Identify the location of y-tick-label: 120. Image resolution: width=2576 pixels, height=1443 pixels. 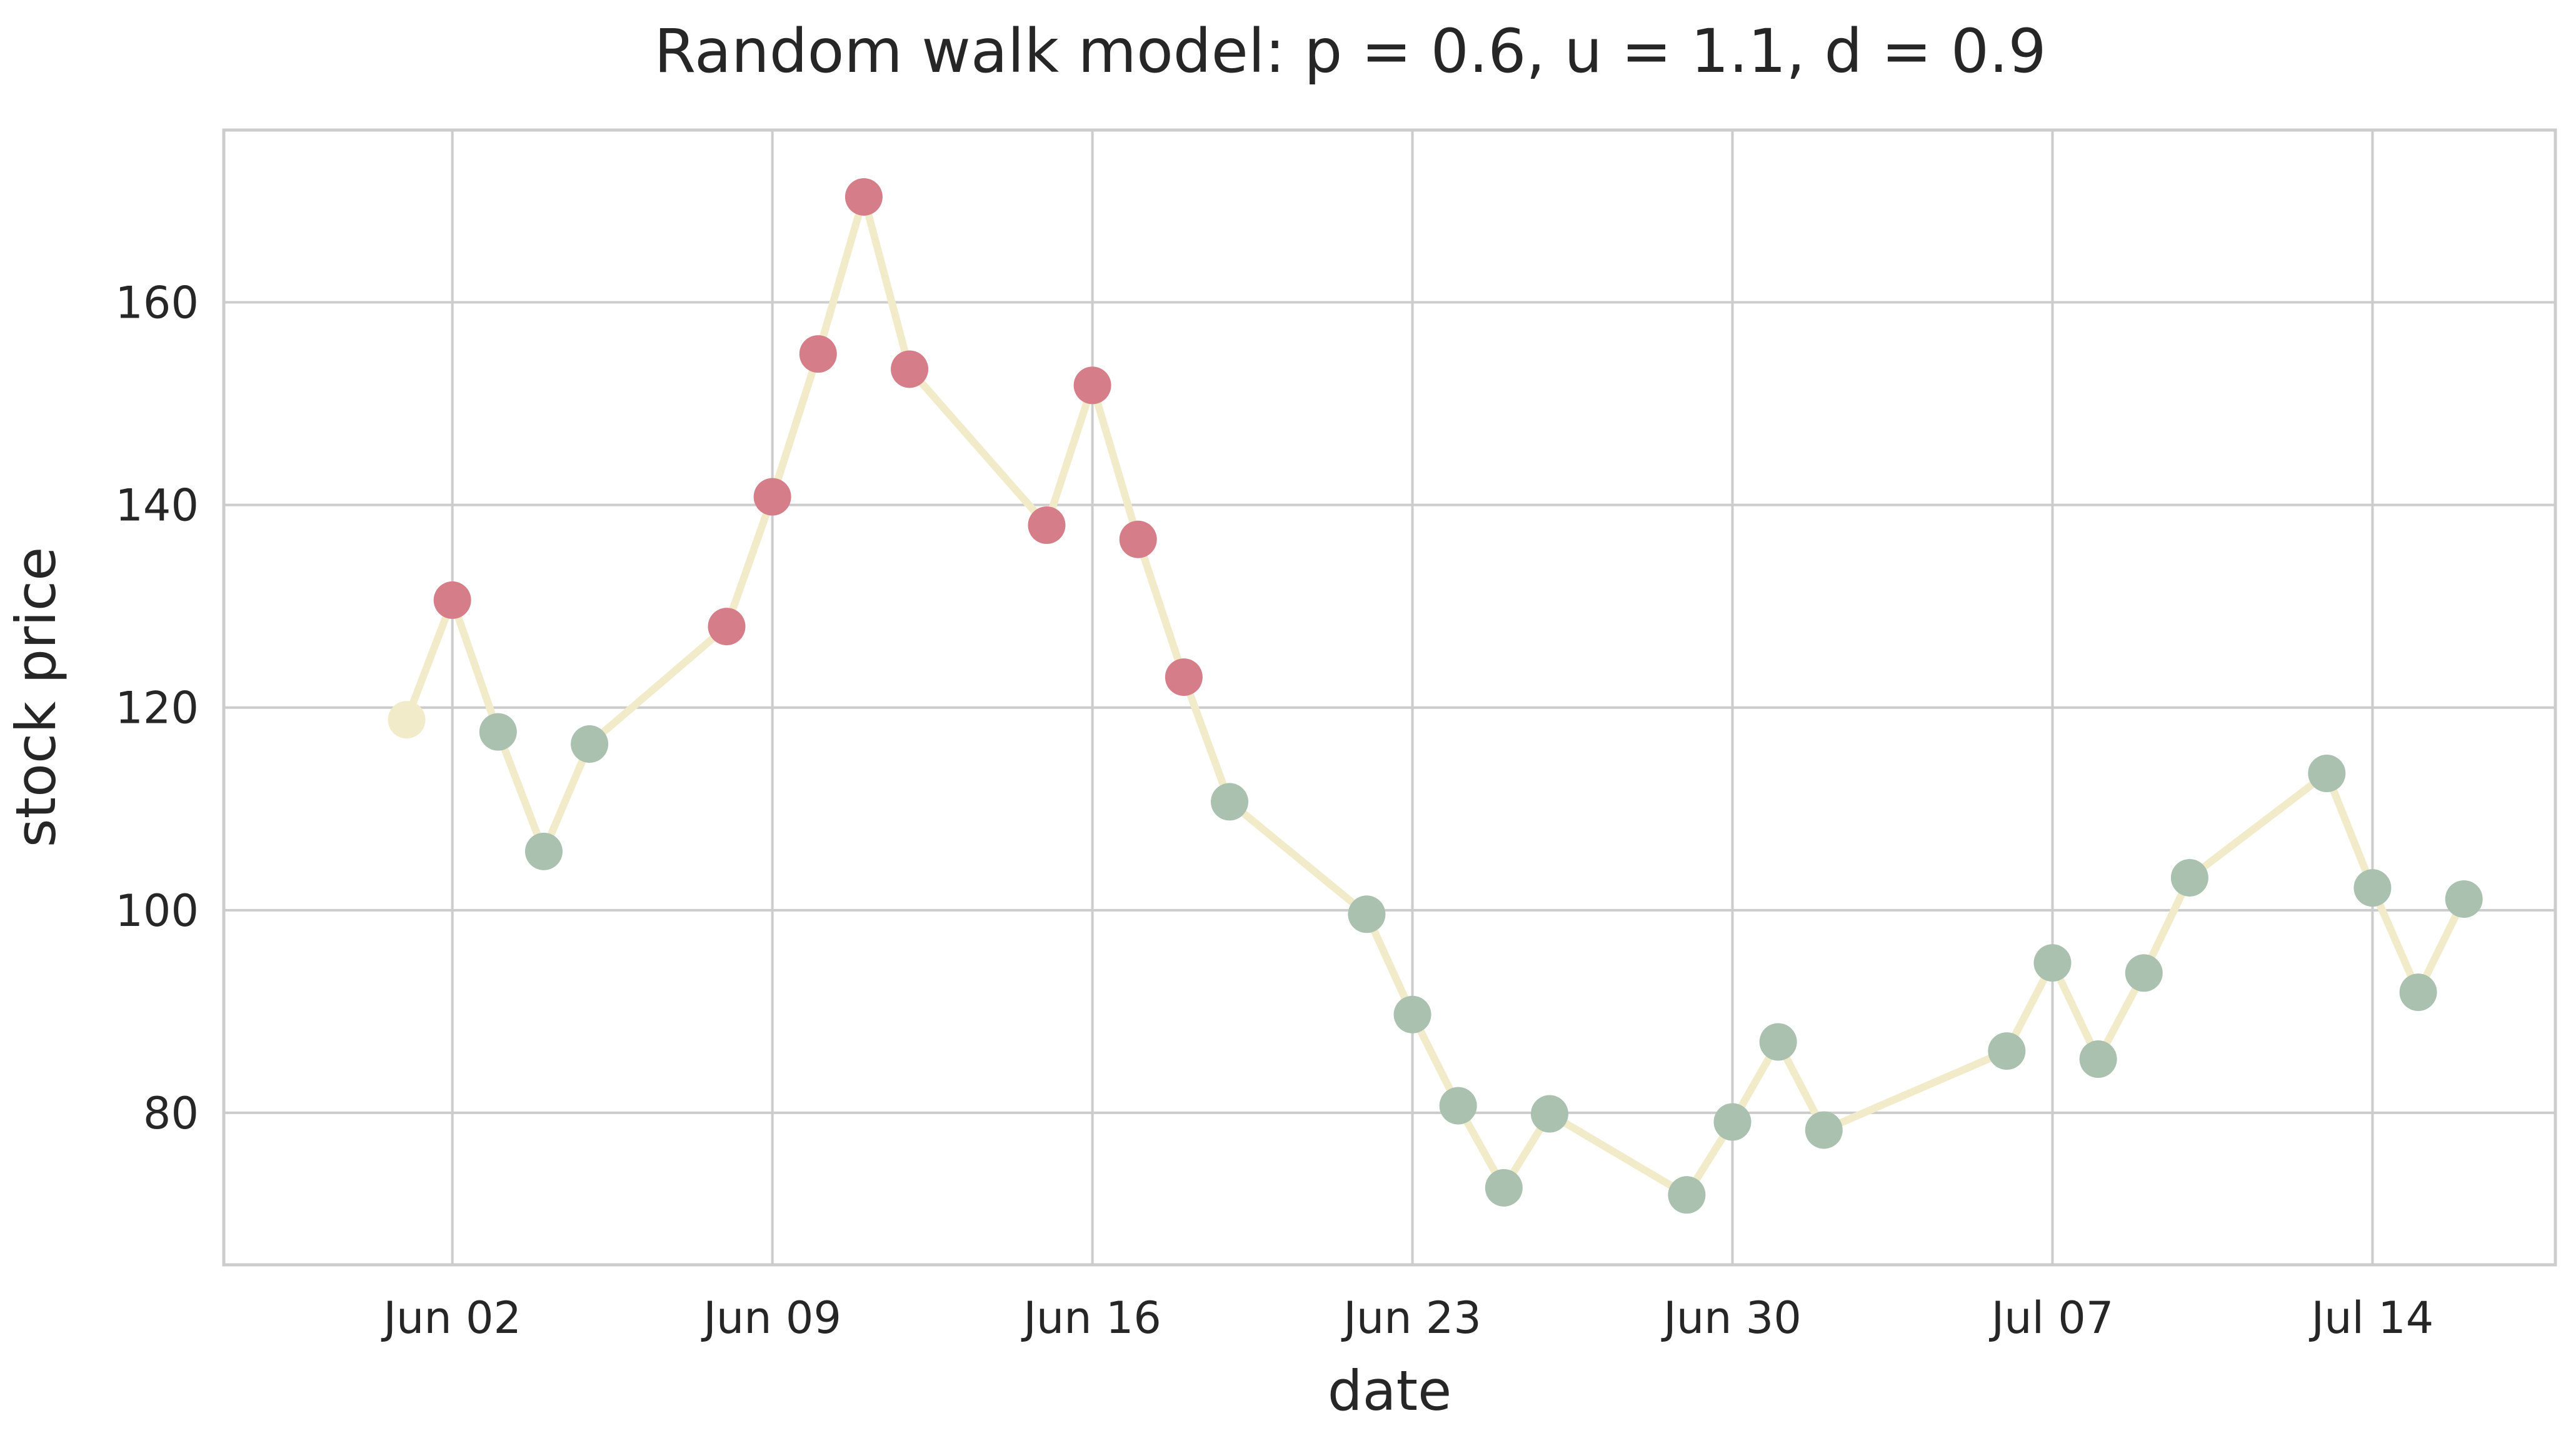
(157, 708).